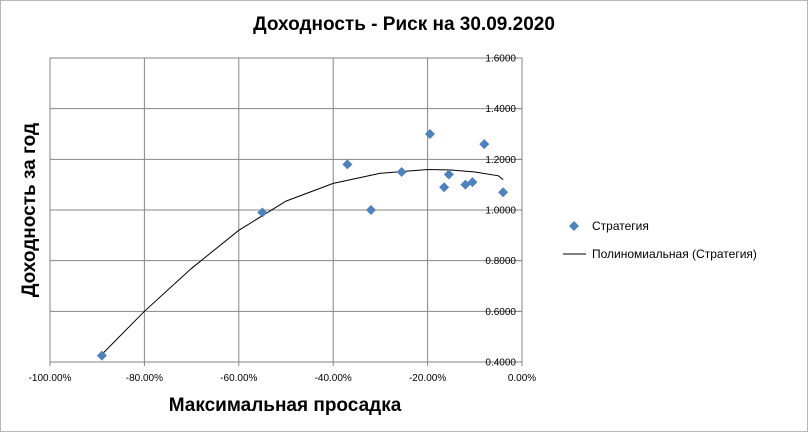  What do you see at coordinates (500, 109) in the screenshot?
I see `y-tick-label: 1.4000` at bounding box center [500, 109].